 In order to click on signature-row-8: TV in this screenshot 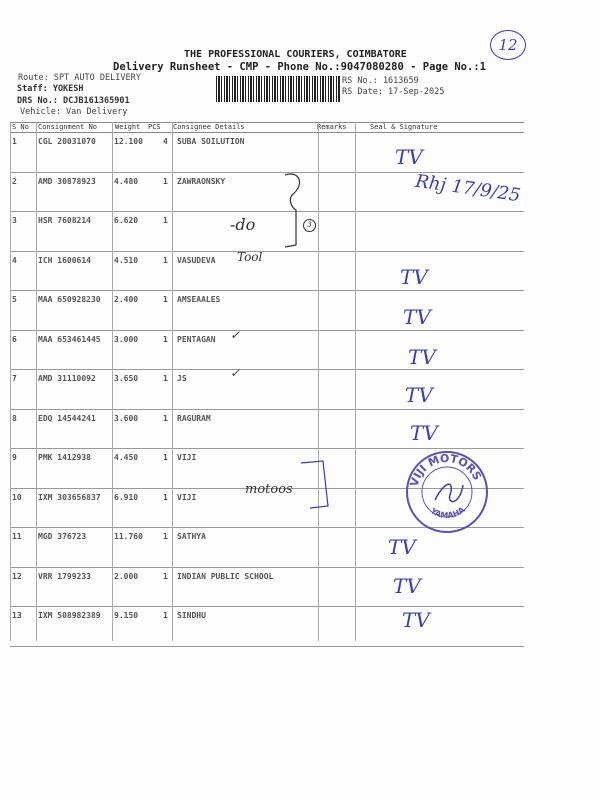, I will do `click(424, 433)`.